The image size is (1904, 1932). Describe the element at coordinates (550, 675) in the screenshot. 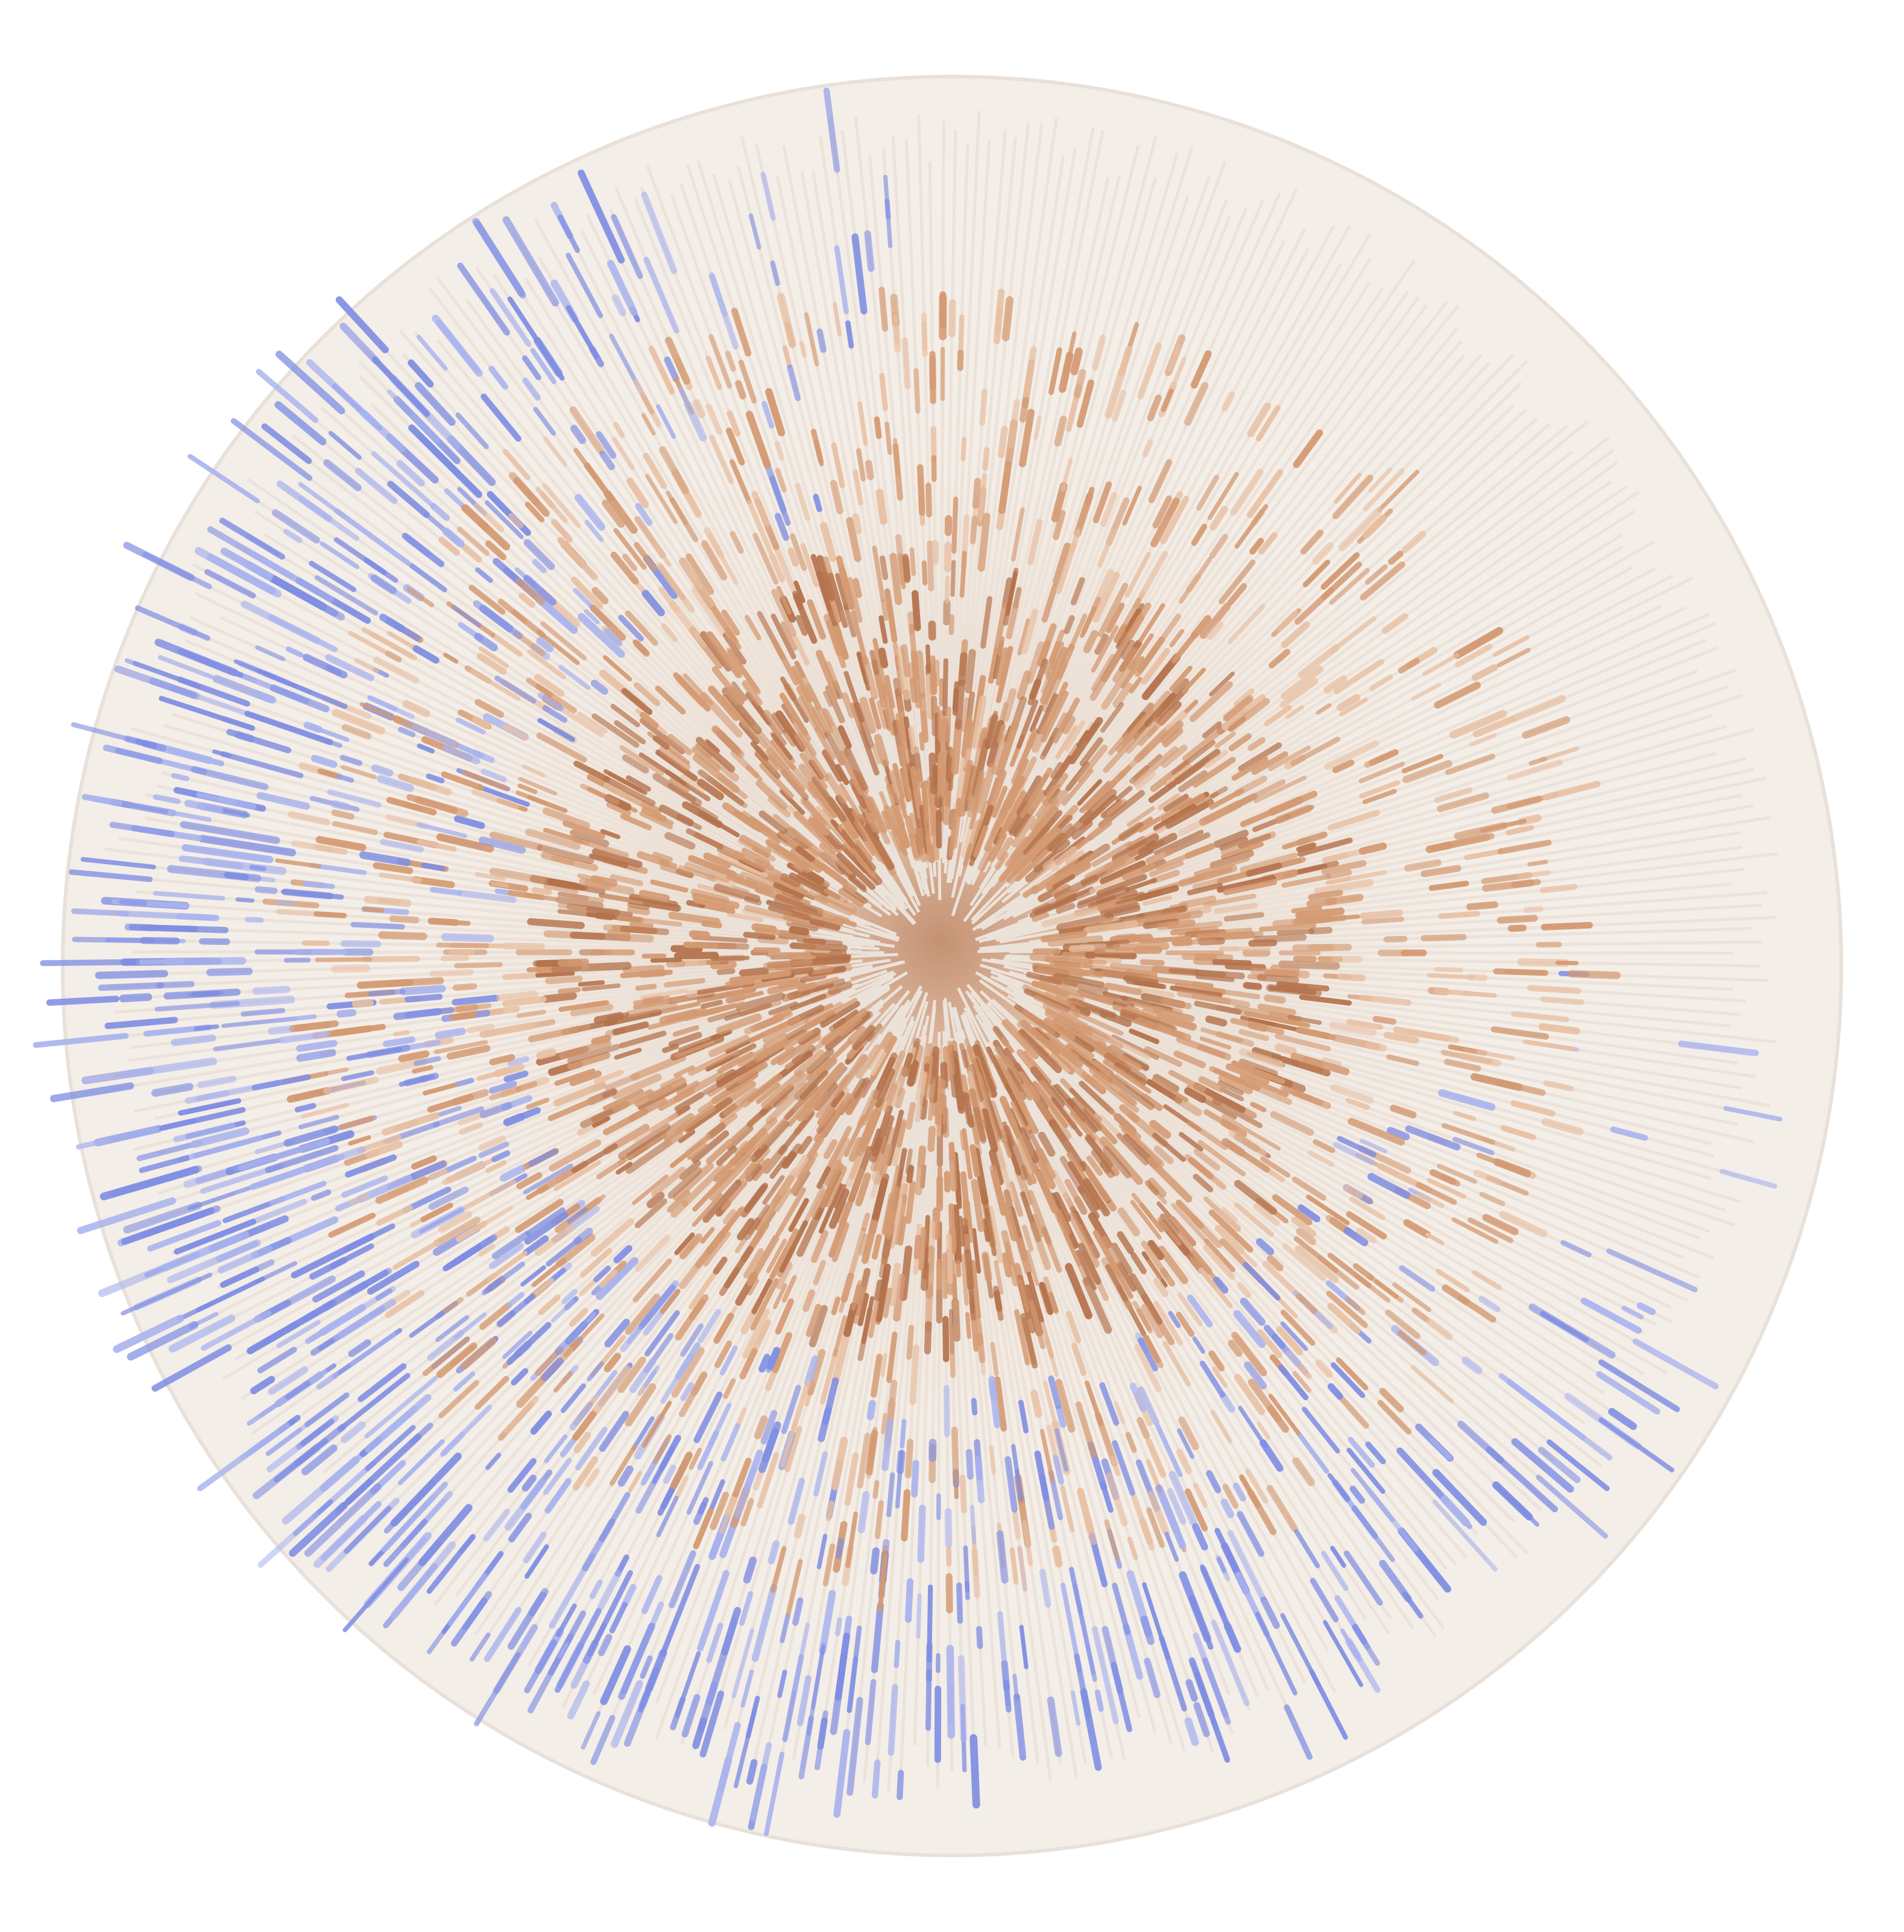

I see `rug-ray` at that location.